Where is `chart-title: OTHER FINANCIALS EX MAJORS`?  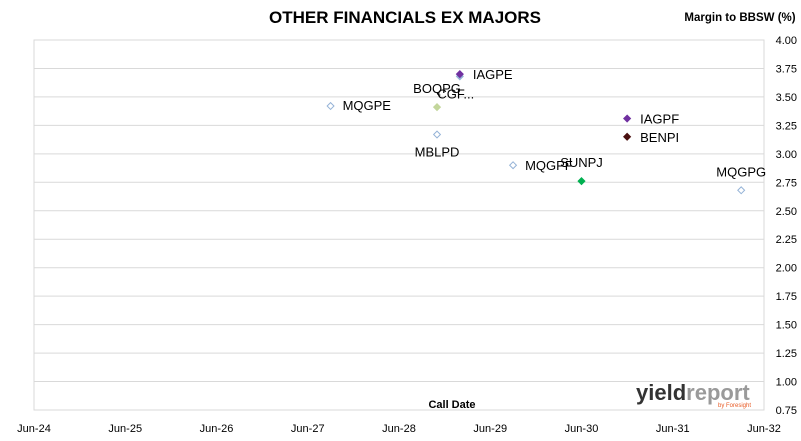
chart-title: OTHER FINANCIALS EX MAJORS is located at coordinates (405, 17).